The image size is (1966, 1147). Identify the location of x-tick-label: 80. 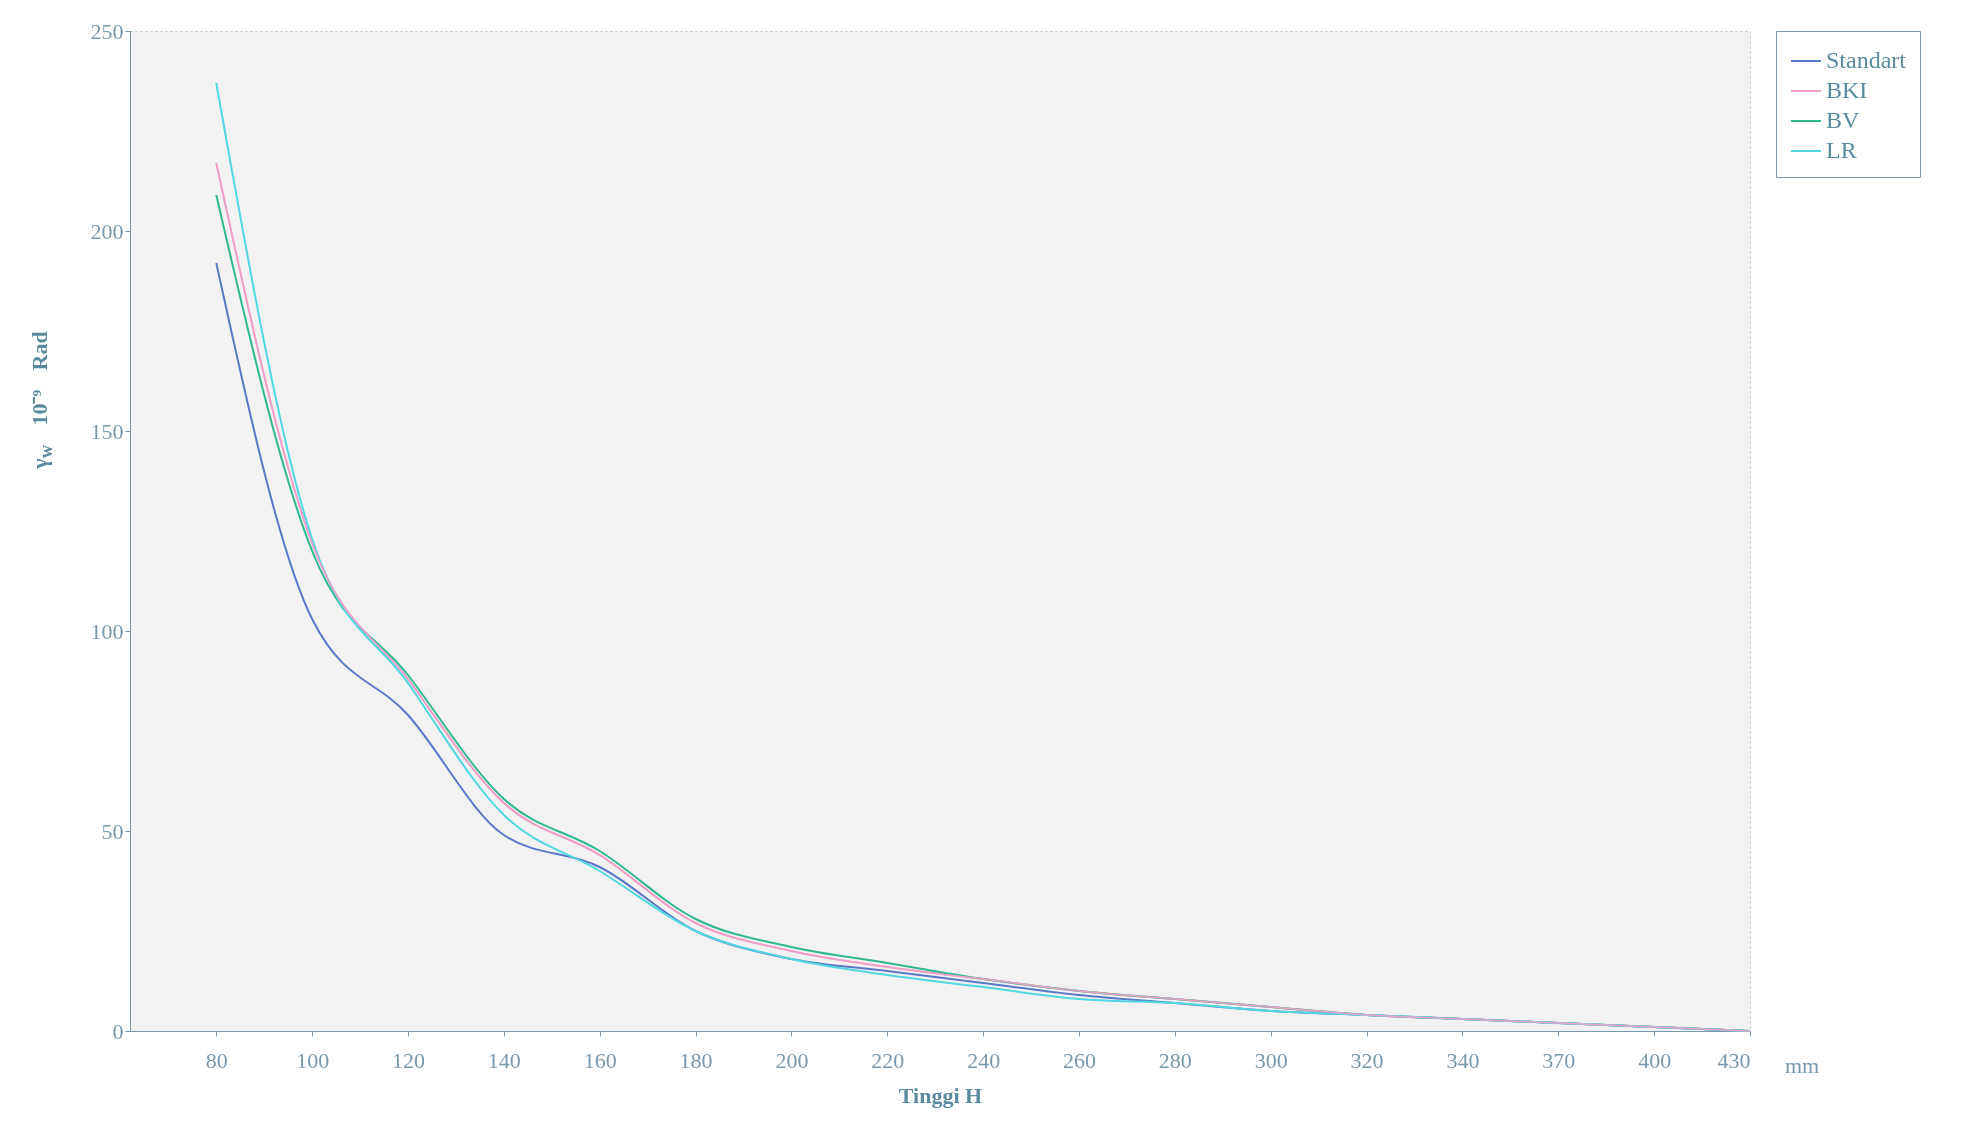
(216, 1060).